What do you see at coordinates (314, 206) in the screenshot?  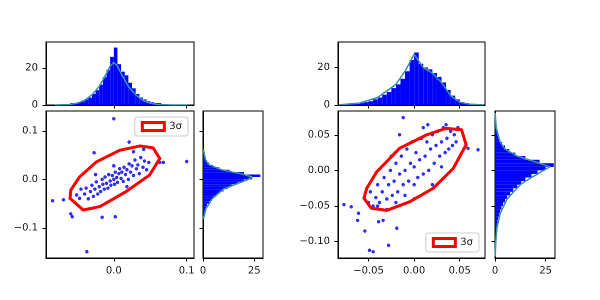 I see `y-tick-label: −0.05` at bounding box center [314, 206].